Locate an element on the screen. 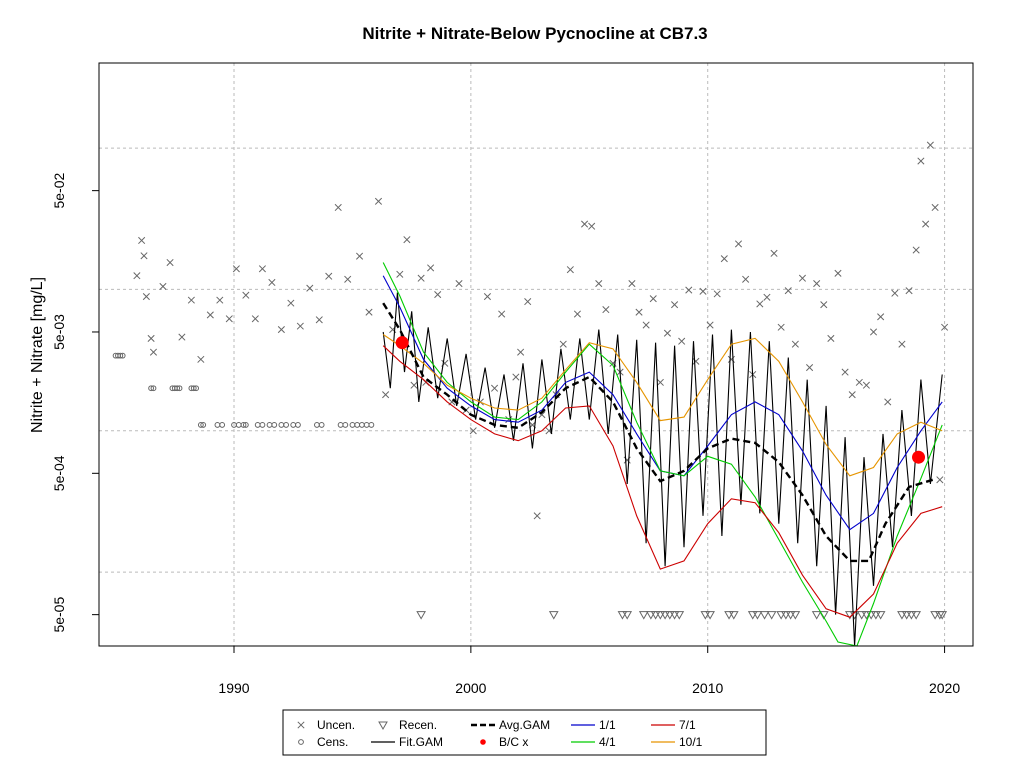  x-tick-label: 2020 is located at coordinates (944, 688).